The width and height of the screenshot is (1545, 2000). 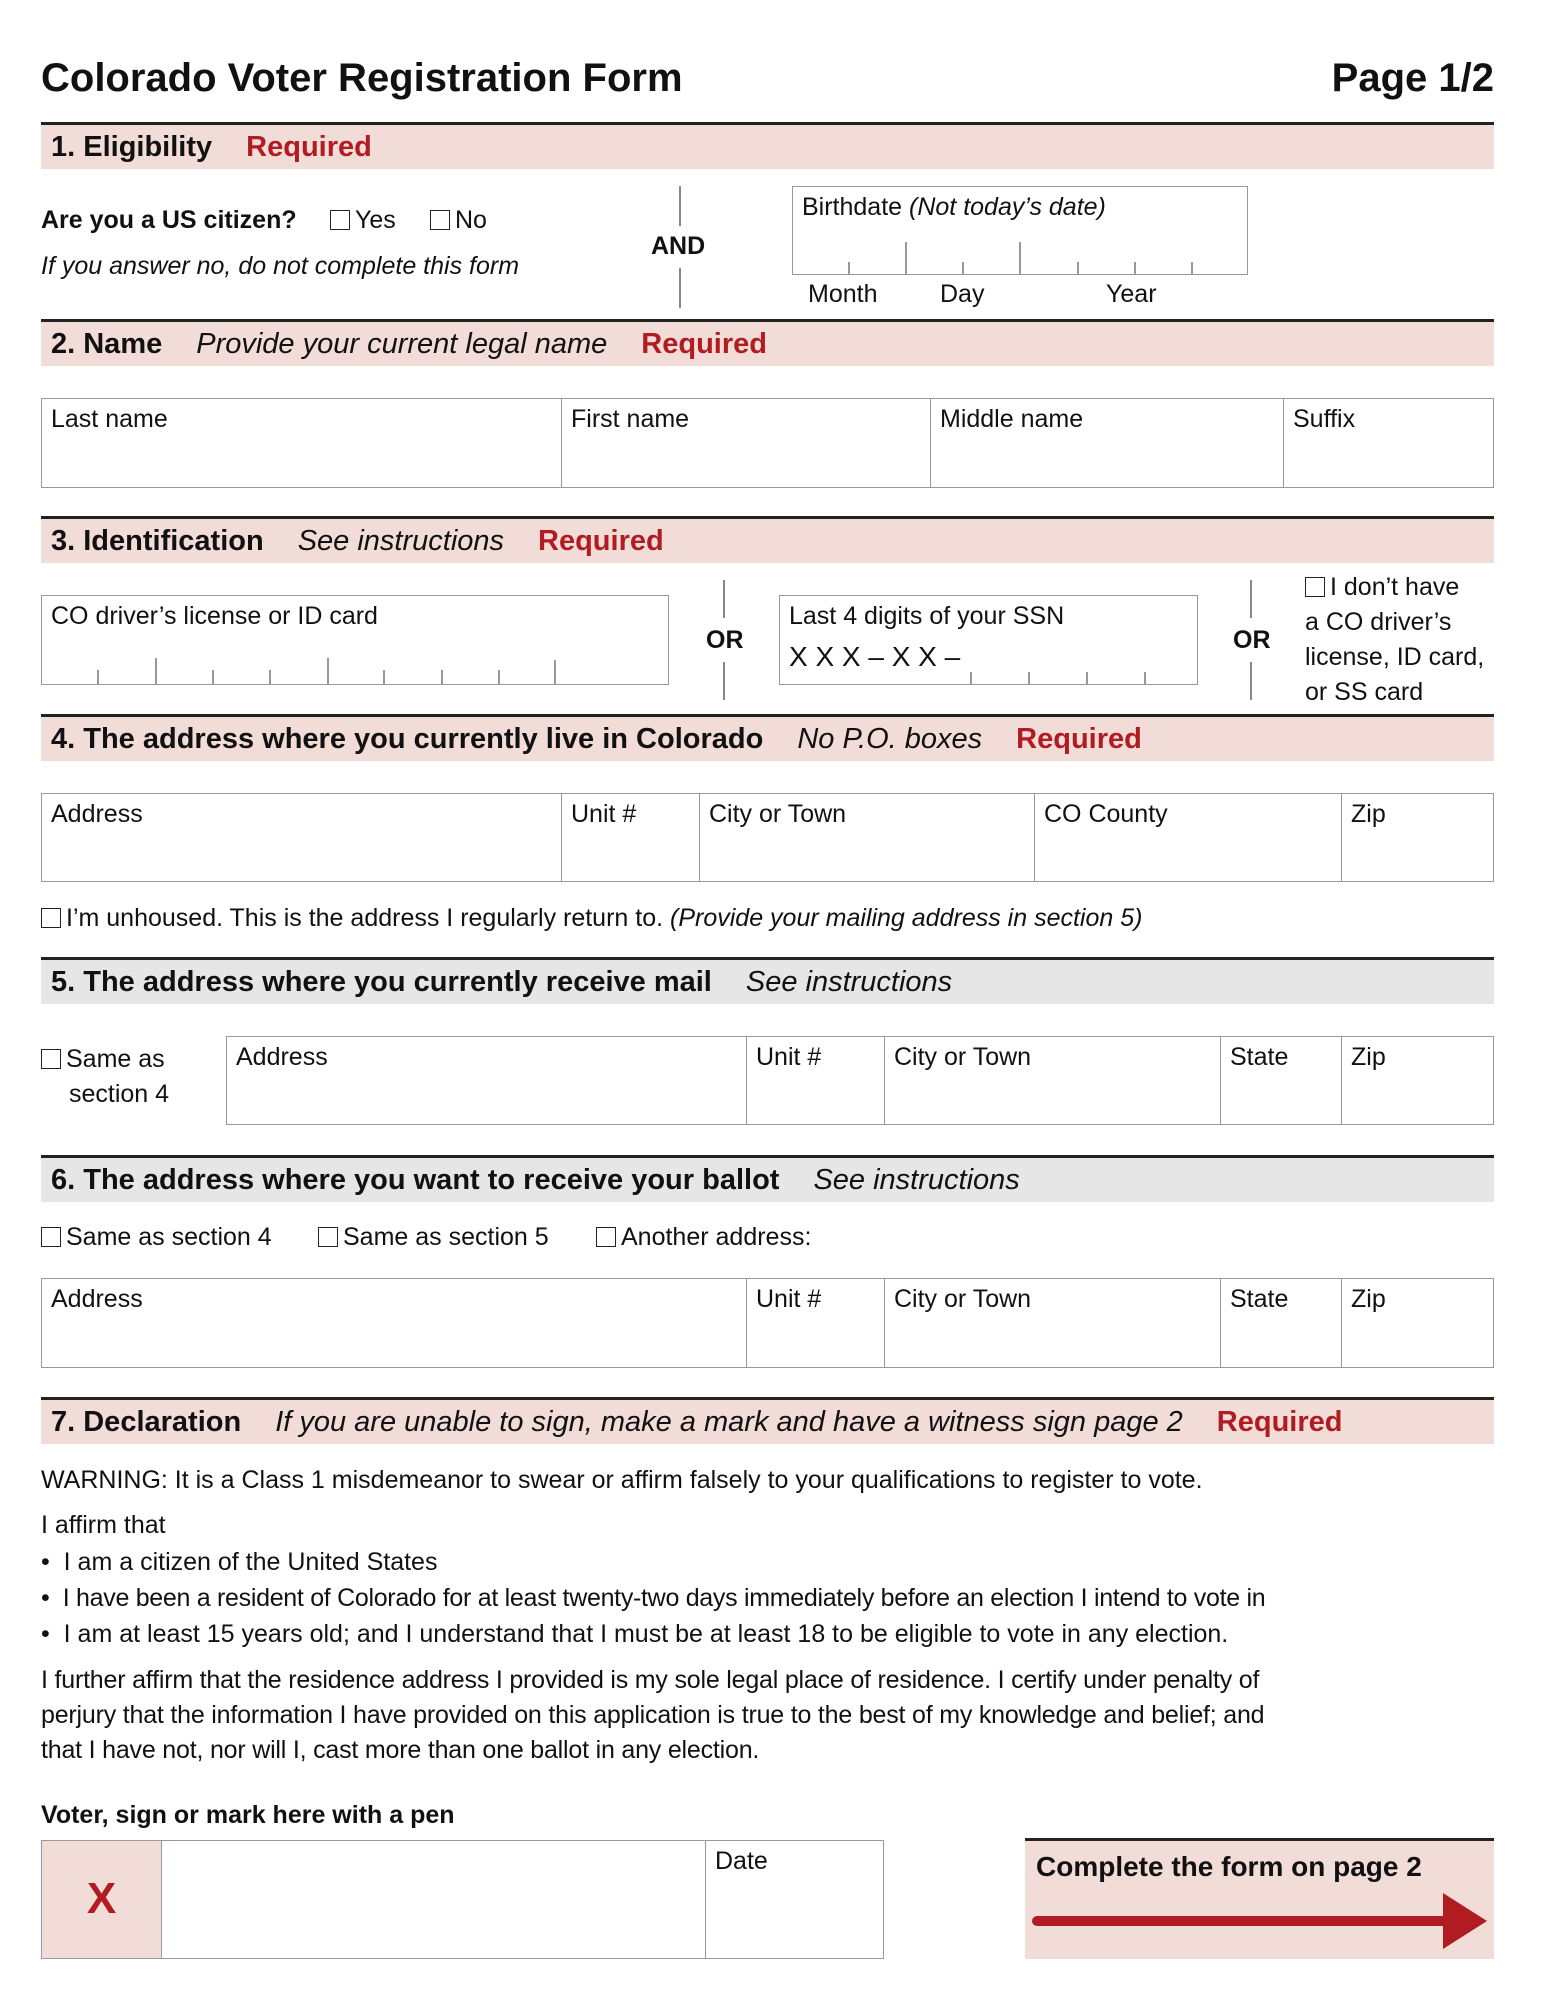 I want to click on citizen-no-option: No, so click(x=458, y=220).